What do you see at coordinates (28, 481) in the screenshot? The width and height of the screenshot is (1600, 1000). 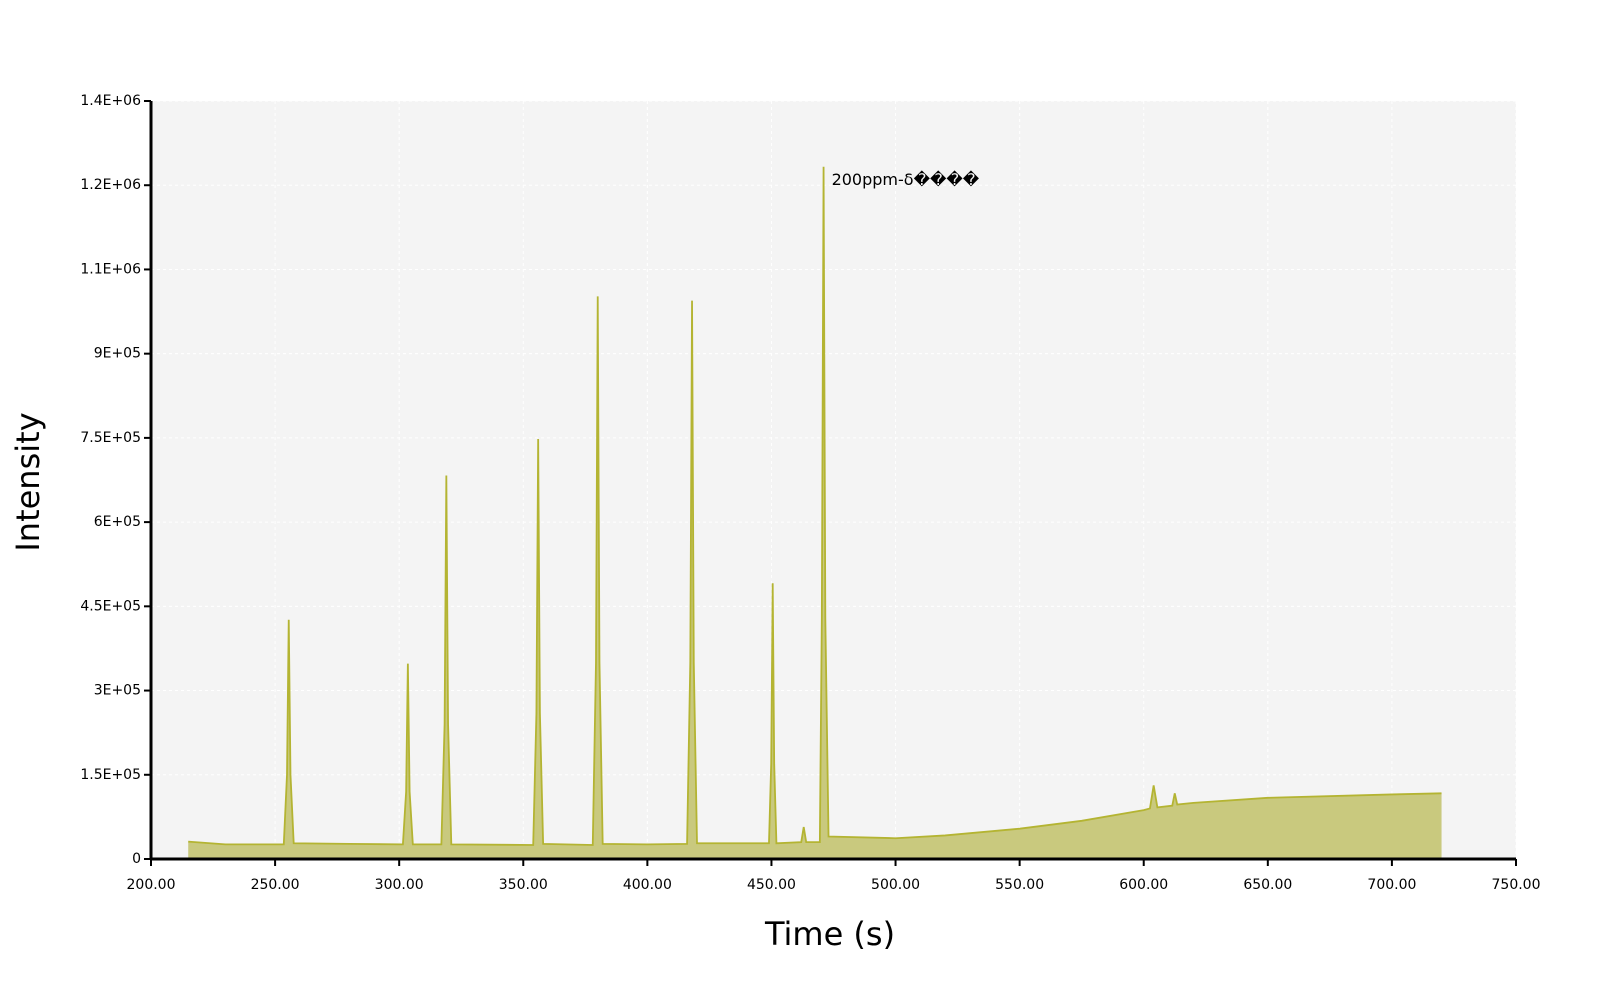 I see `y-axis-title: Intensity` at bounding box center [28, 481].